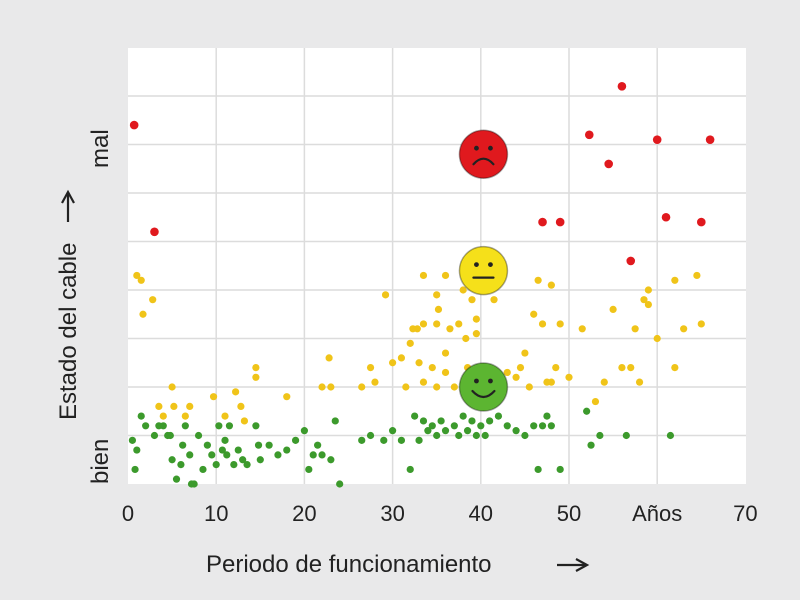 Image resolution: width=800 pixels, height=600 pixels. Describe the element at coordinates (483, 387) in the screenshot. I see `happy-face-icon` at that location.